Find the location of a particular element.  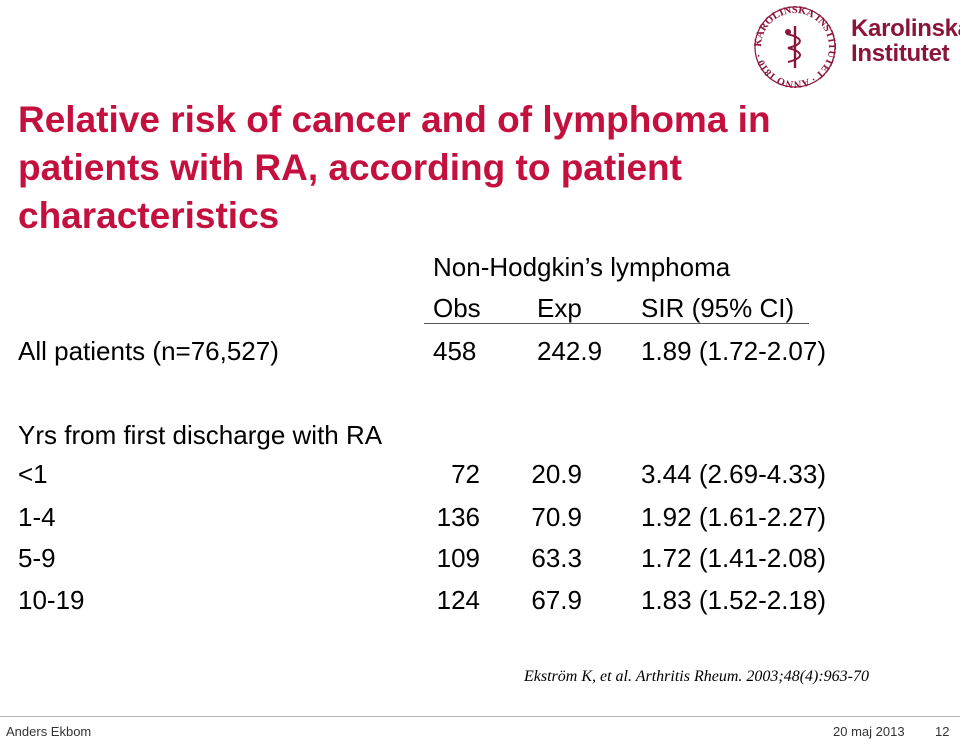

cell-obs: 109 is located at coordinates (458, 558).